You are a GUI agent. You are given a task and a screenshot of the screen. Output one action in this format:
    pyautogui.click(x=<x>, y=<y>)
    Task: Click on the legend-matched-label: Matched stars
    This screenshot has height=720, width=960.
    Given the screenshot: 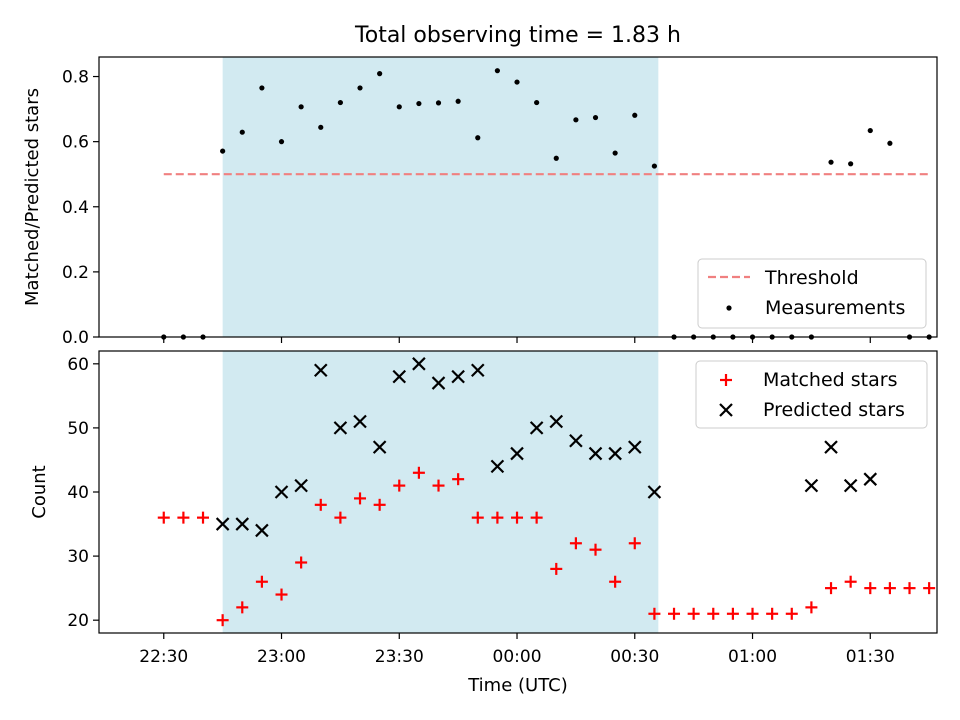 What is the action you would take?
    pyautogui.click(x=830, y=380)
    